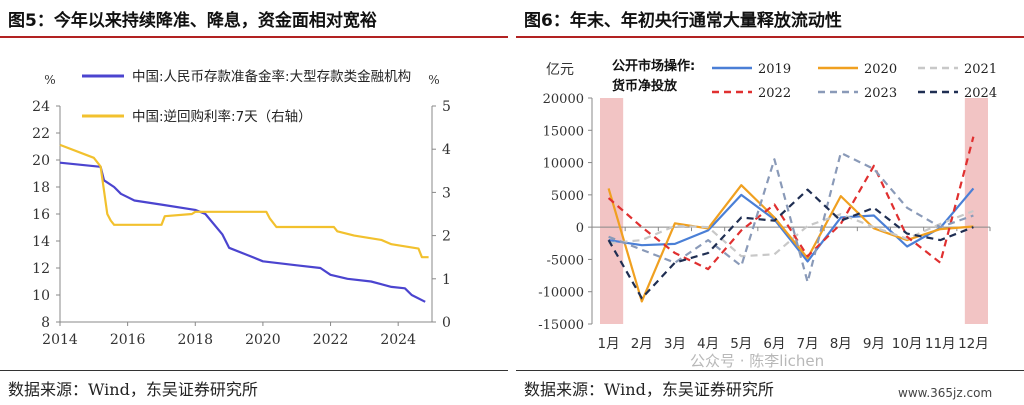 The height and width of the screenshot is (405, 1024). What do you see at coordinates (757, 361) in the screenshot?
I see `watermark: 公众号 · 陈李lichen` at bounding box center [757, 361].